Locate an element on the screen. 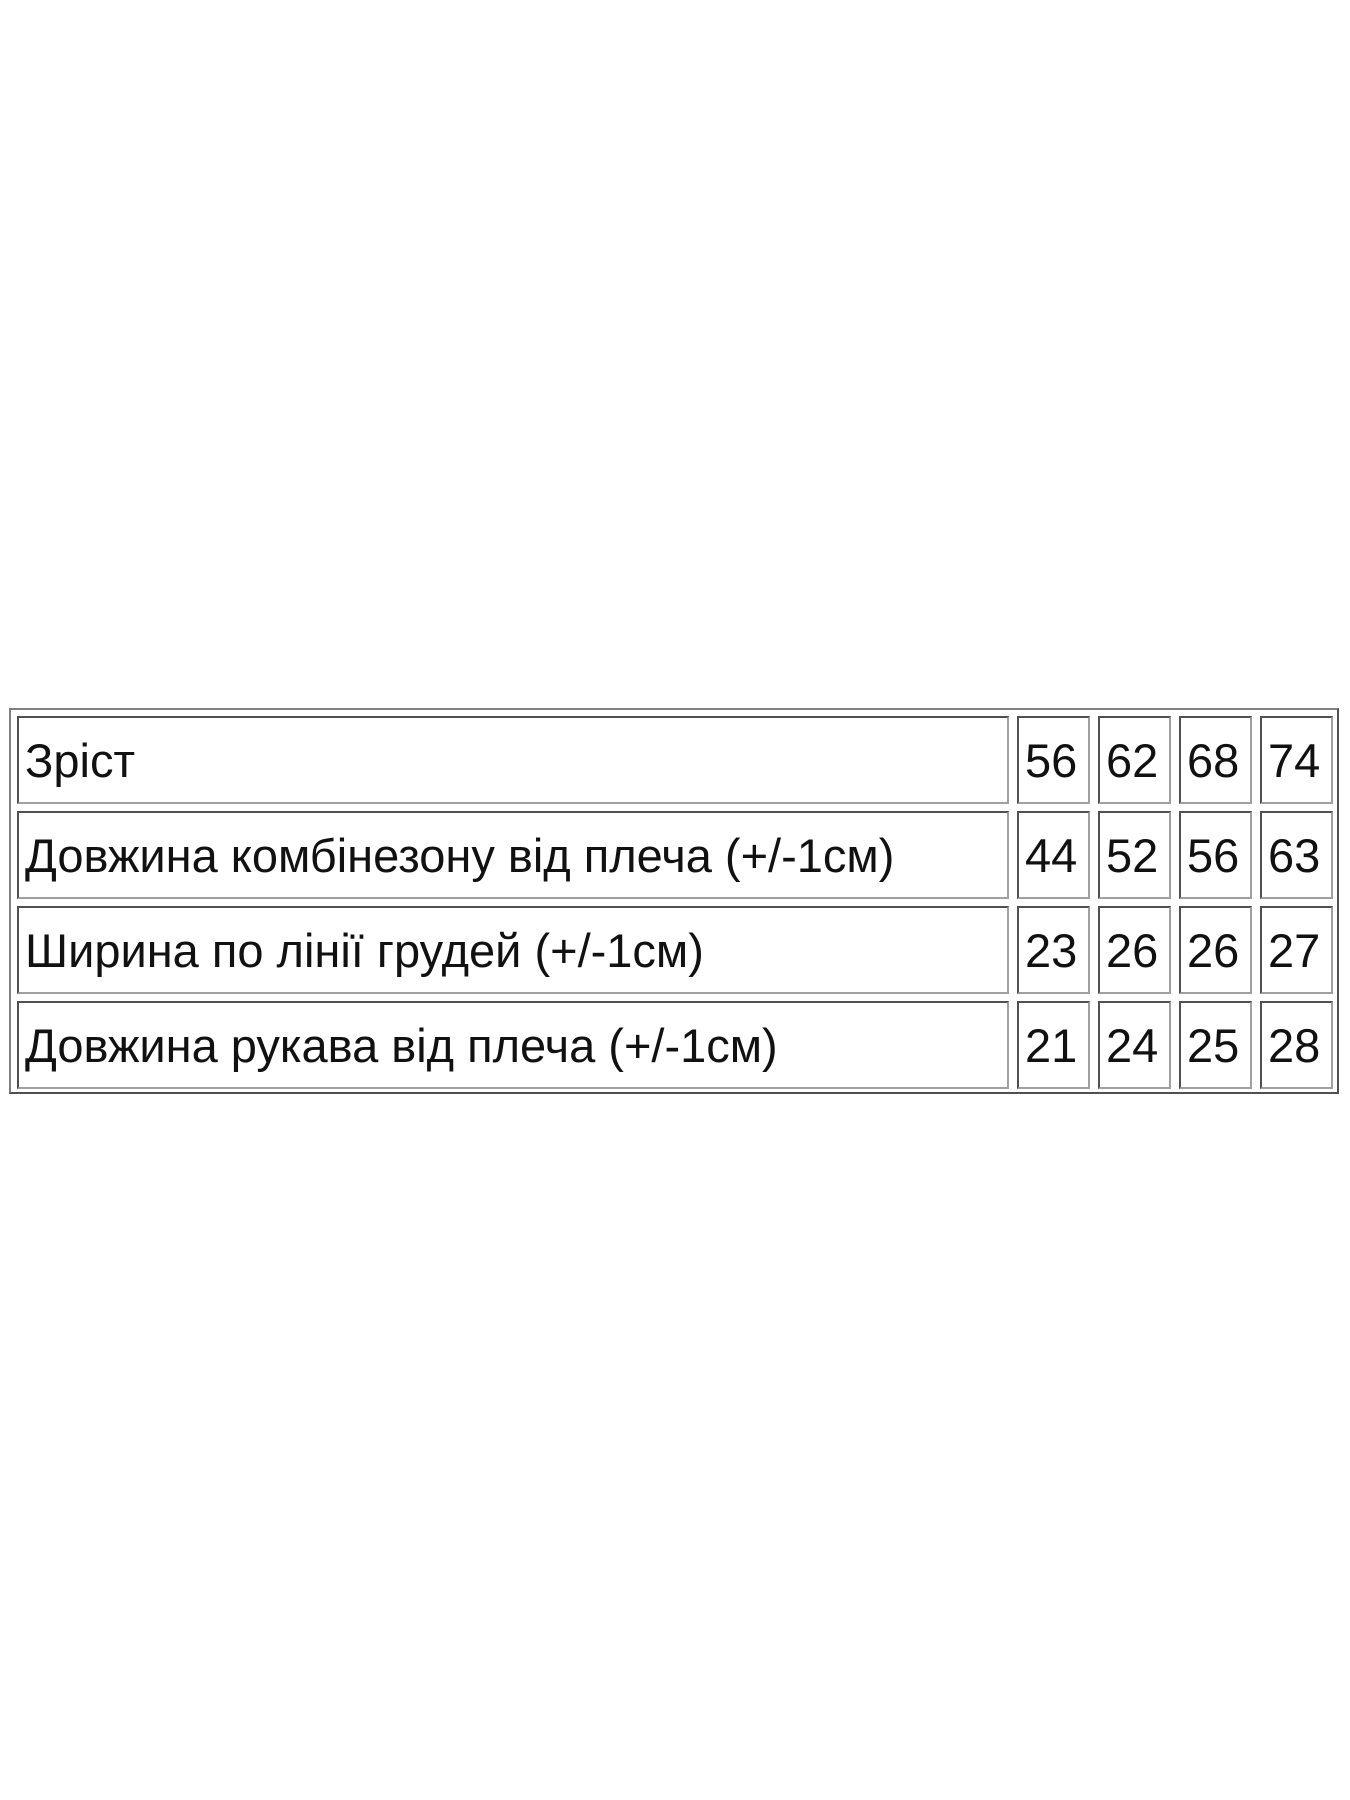 The image size is (1350, 1800). cell-value: 74 is located at coordinates (1296, 760).